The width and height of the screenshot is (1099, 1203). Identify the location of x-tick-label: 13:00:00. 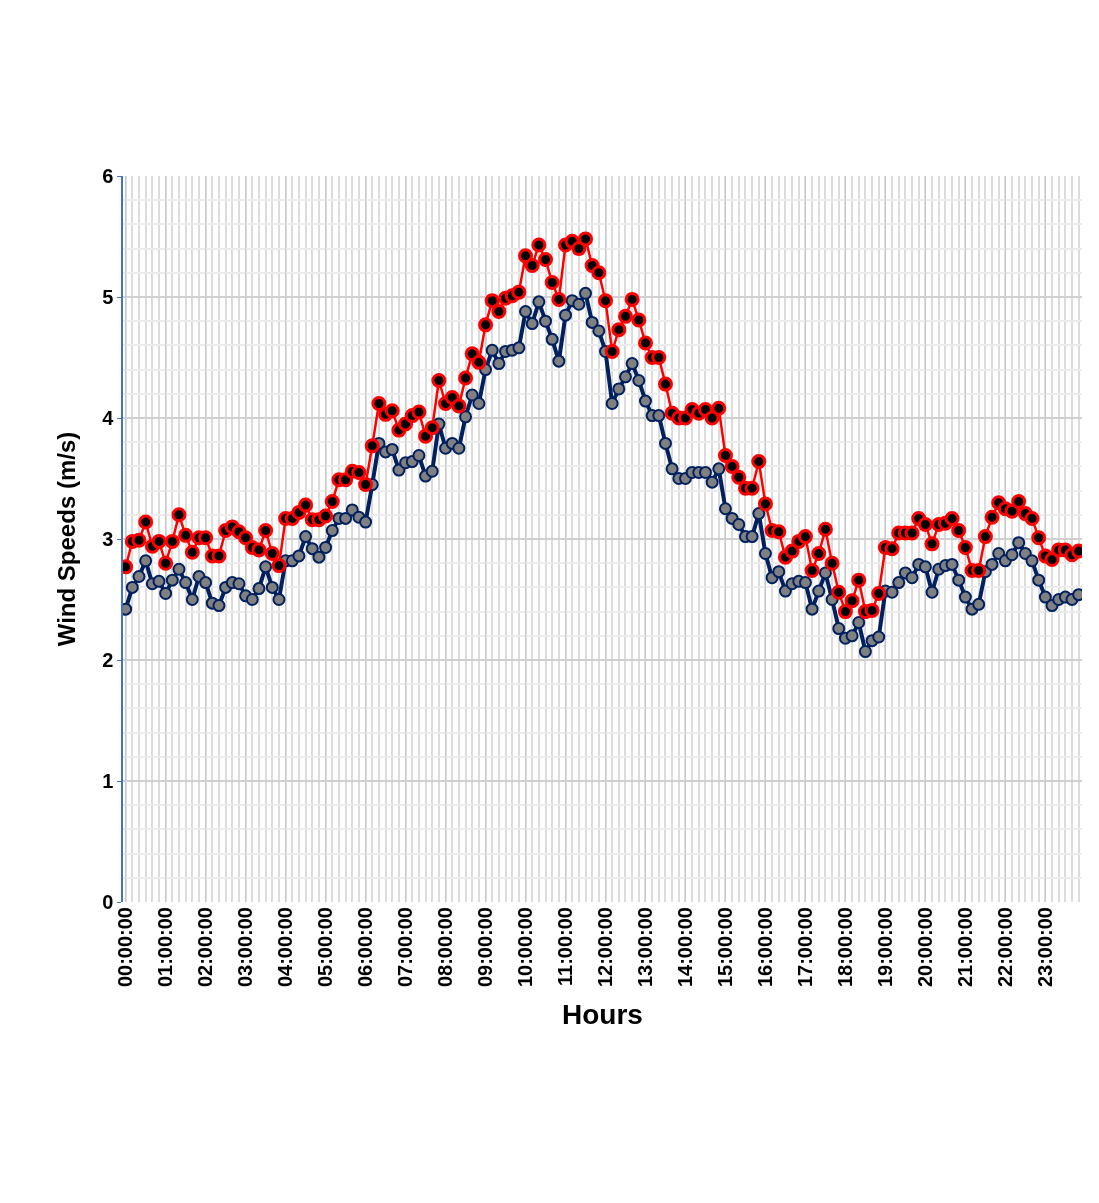
(644, 947).